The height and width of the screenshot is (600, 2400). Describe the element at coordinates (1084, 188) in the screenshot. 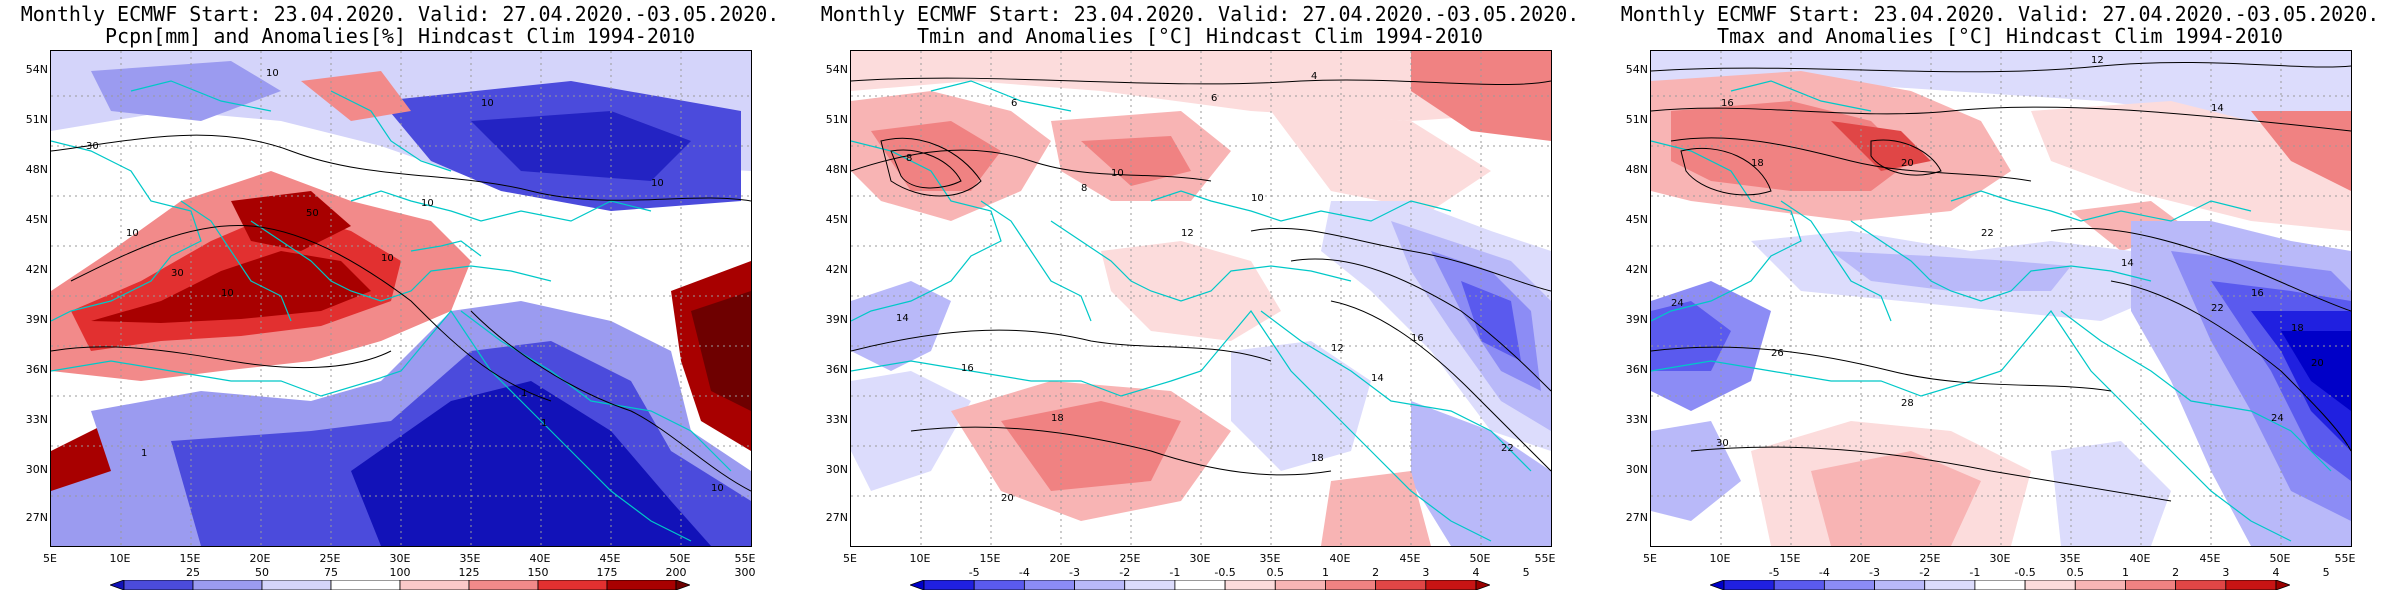

I see `contour-label: 8` at that location.